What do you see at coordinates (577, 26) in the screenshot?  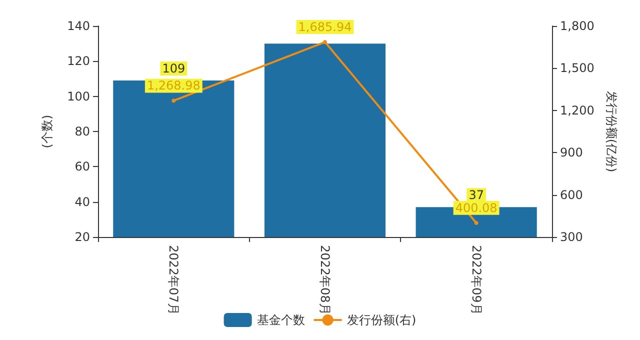 I see `y2-tick-label: 1,800` at bounding box center [577, 26].